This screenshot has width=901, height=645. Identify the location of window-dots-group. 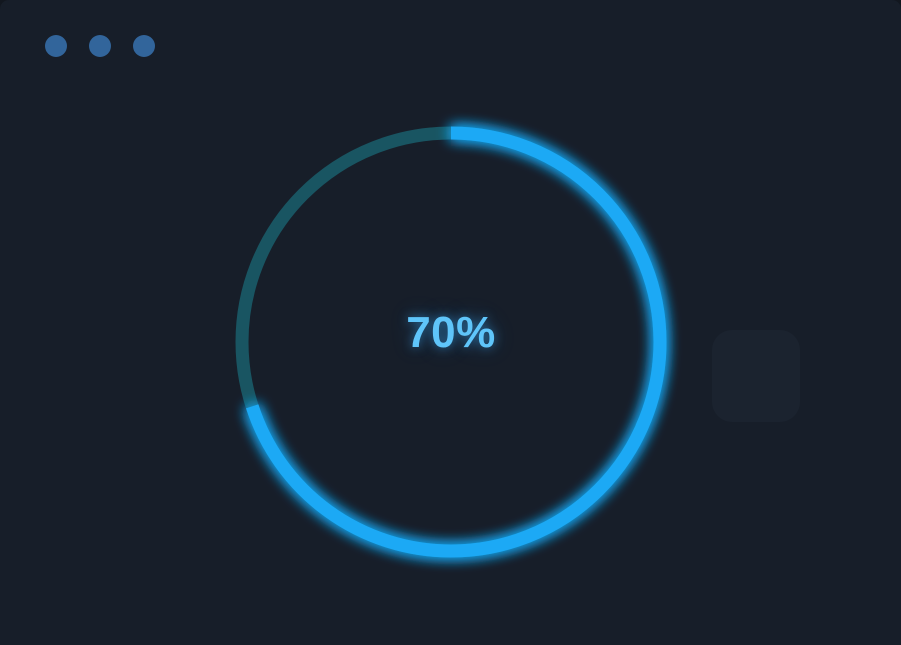
(100, 46).